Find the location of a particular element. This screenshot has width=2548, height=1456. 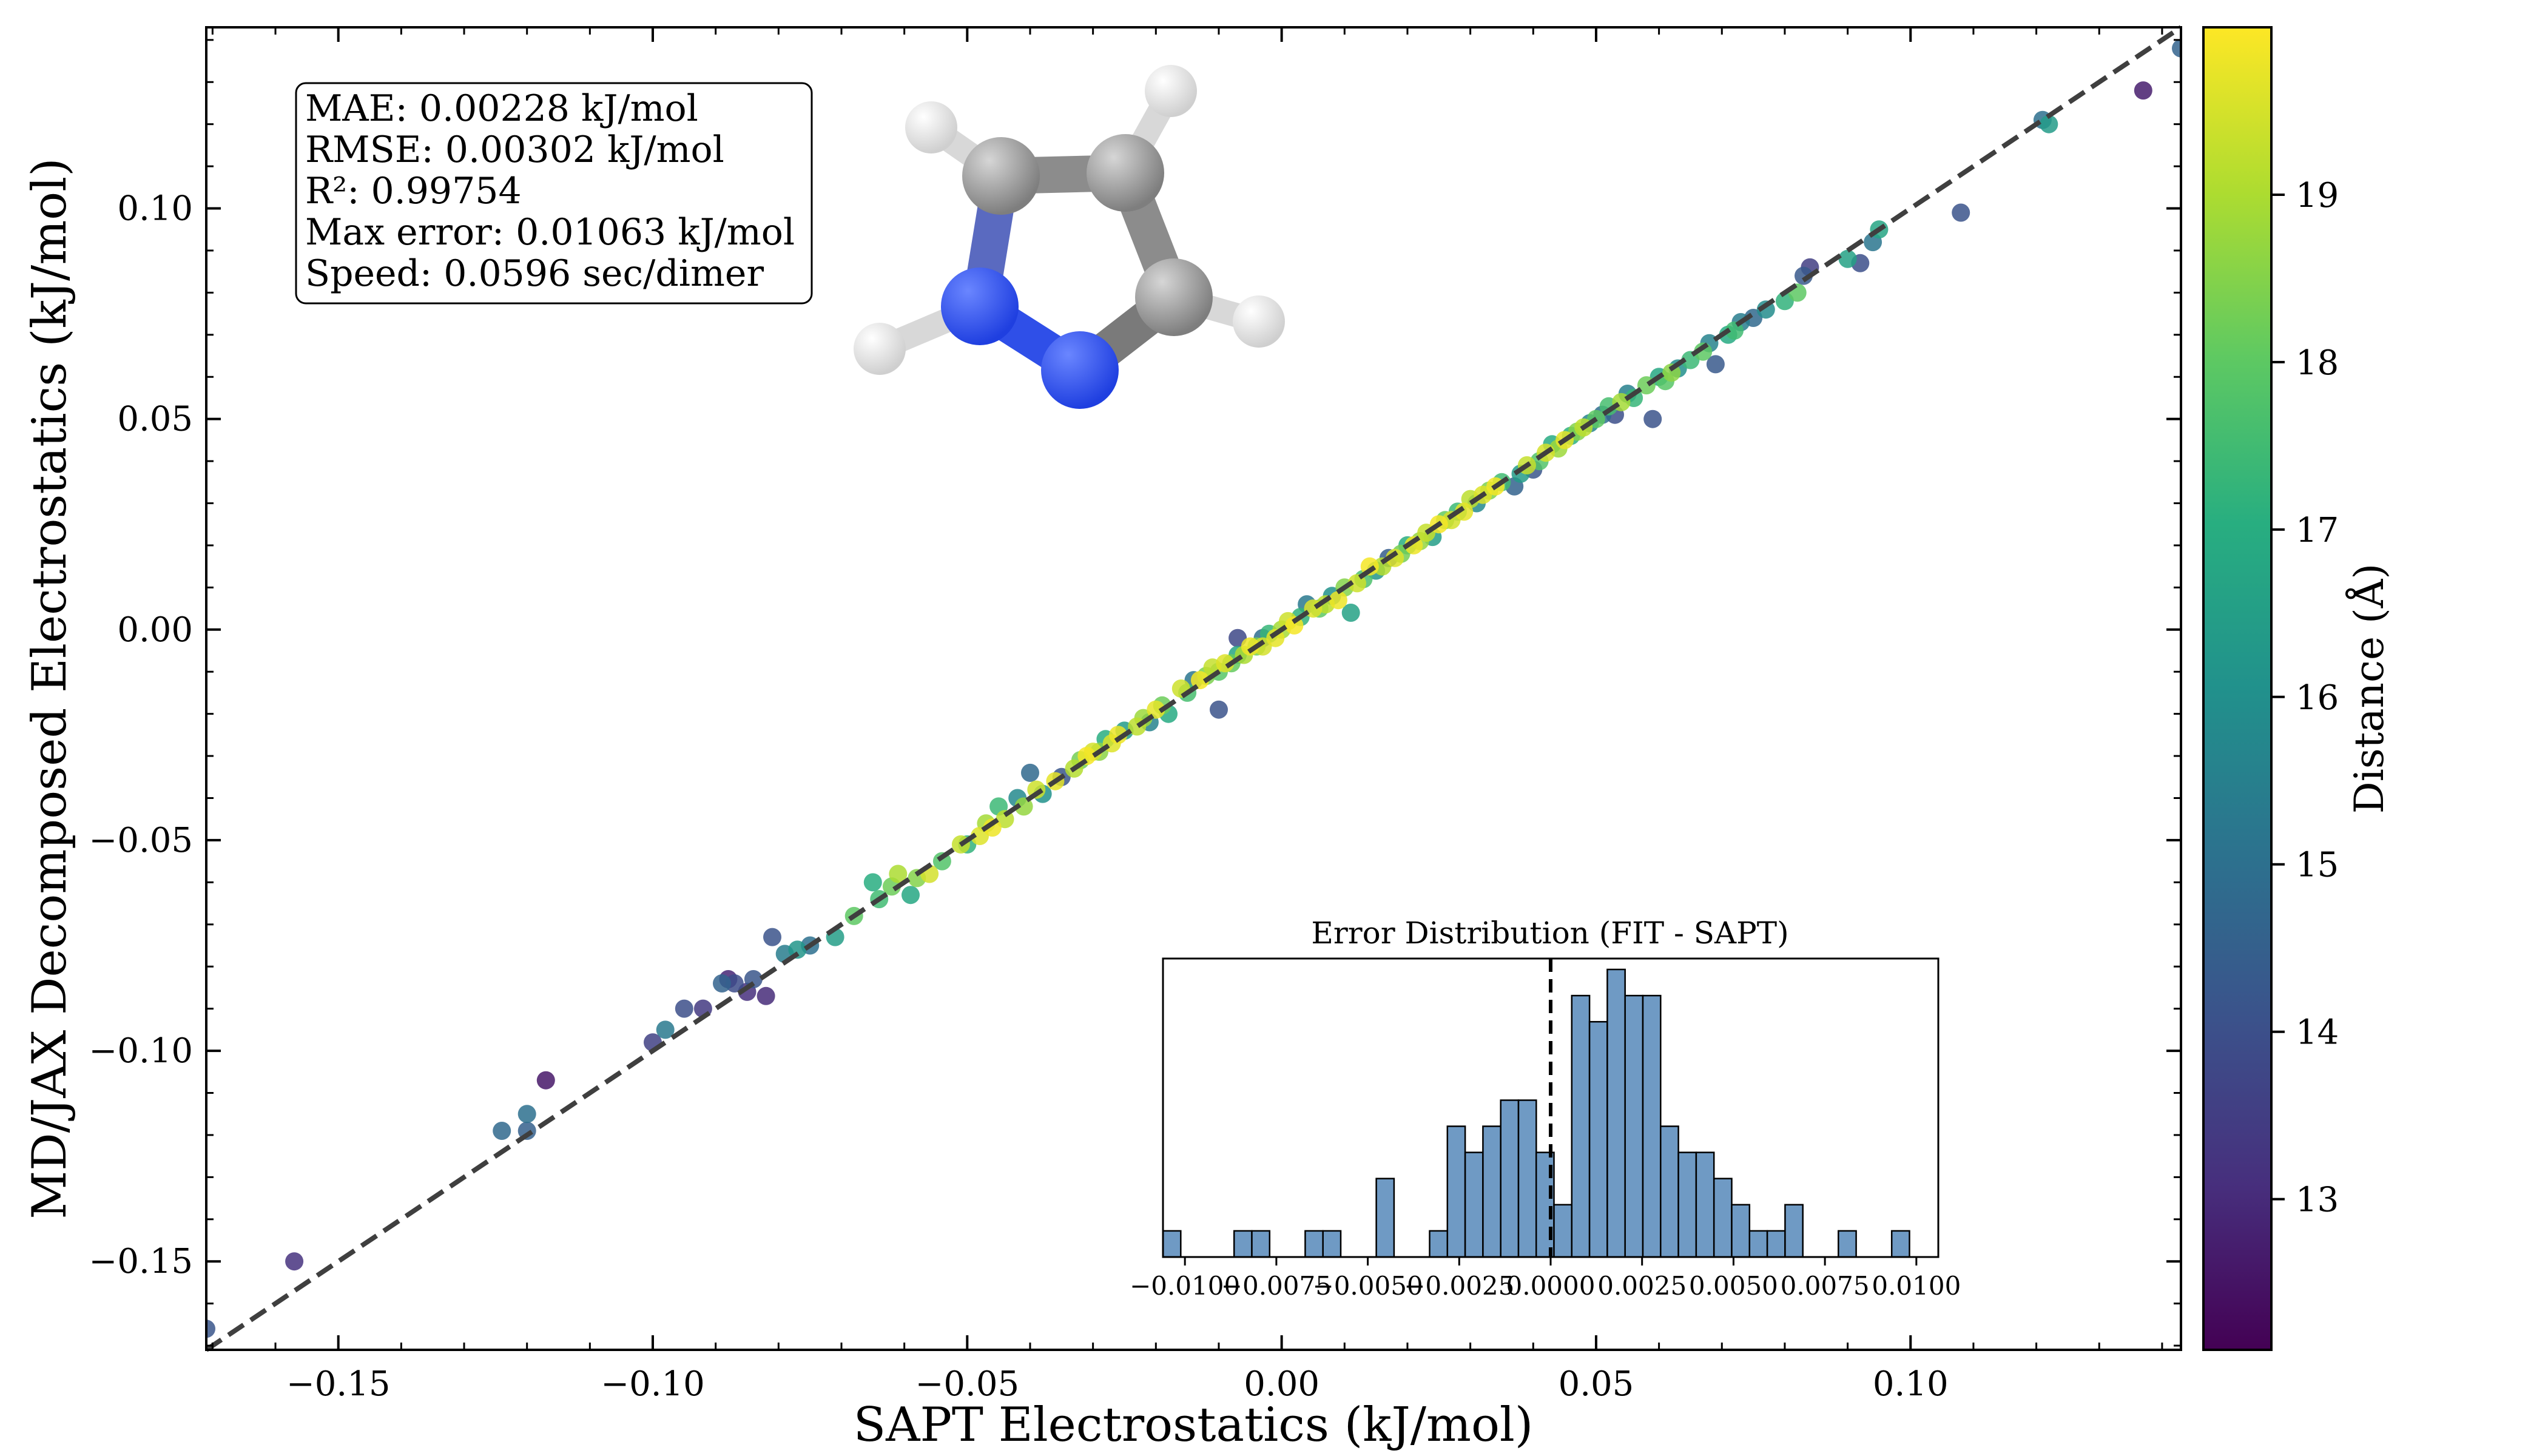

molecule-image is located at coordinates (1069, 237).